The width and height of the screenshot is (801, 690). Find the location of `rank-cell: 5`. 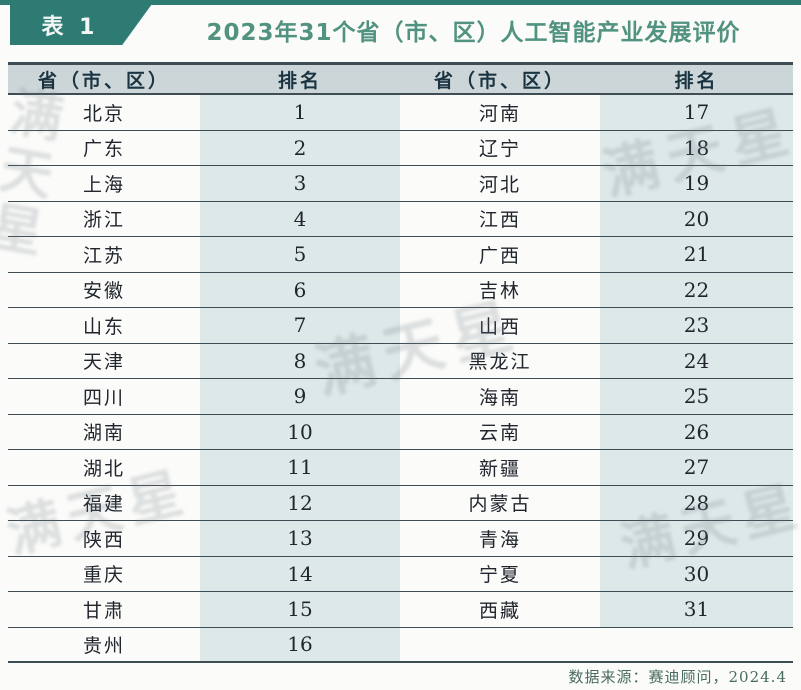

rank-cell: 5 is located at coordinates (300, 254).